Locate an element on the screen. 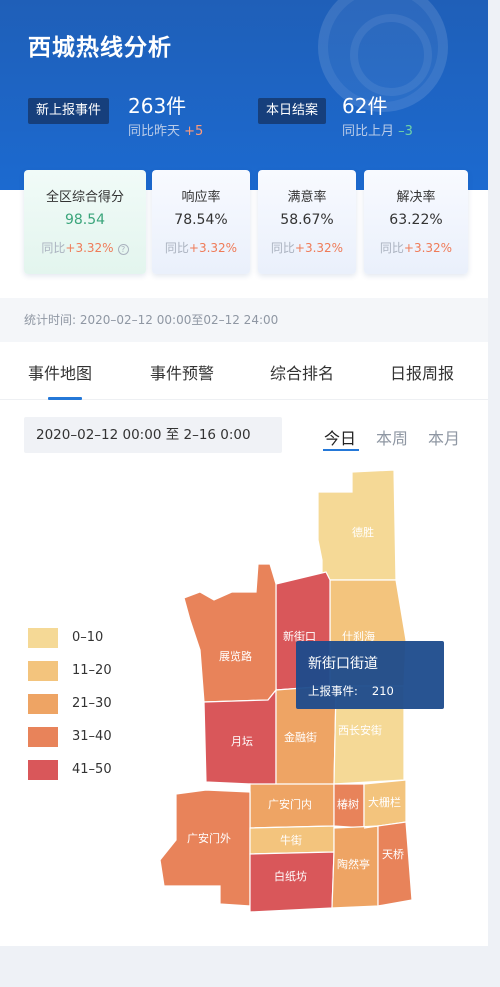  metric-value: 63.22% is located at coordinates (416, 220).